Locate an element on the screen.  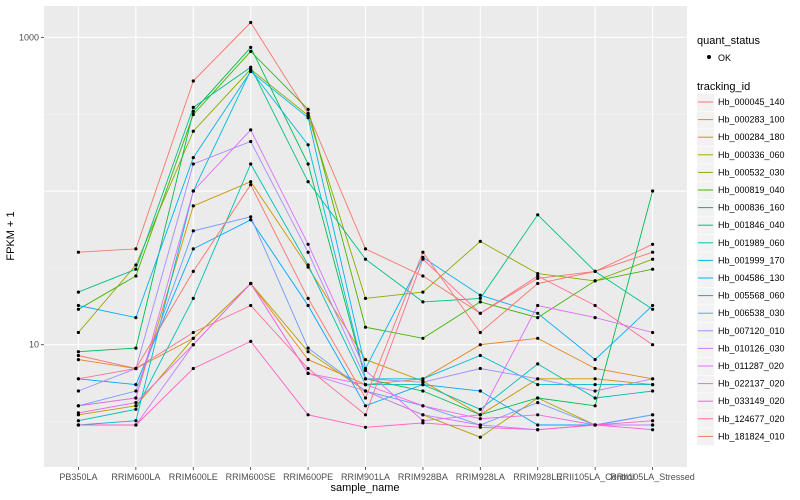
legend-key-bg is located at coordinates (705, 120).